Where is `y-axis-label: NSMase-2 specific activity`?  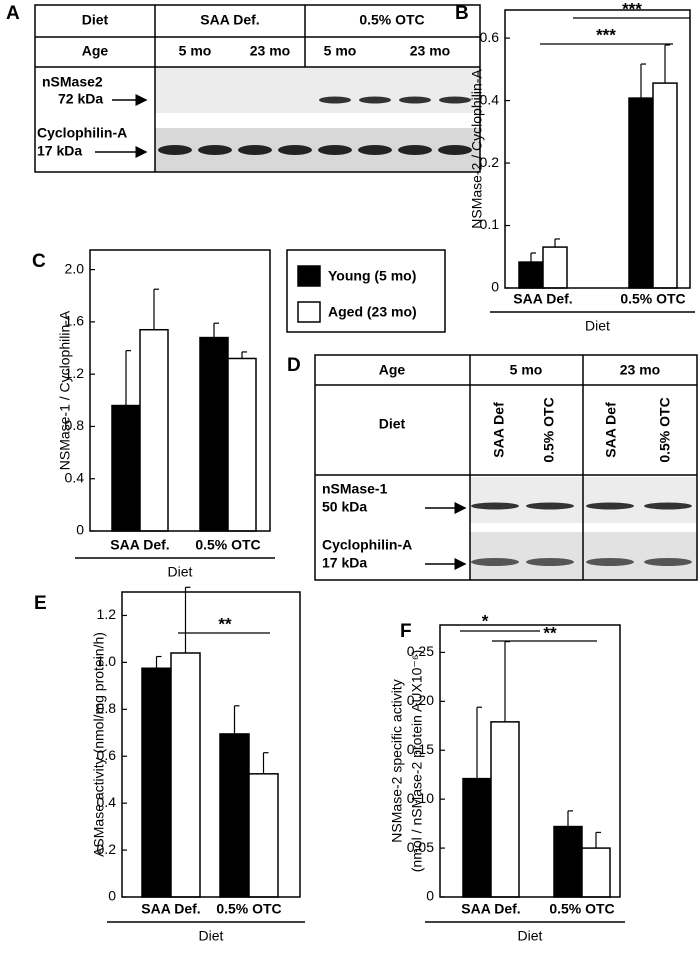 y-axis-label: NSMase-2 specific activity is located at coordinates (397, 760).